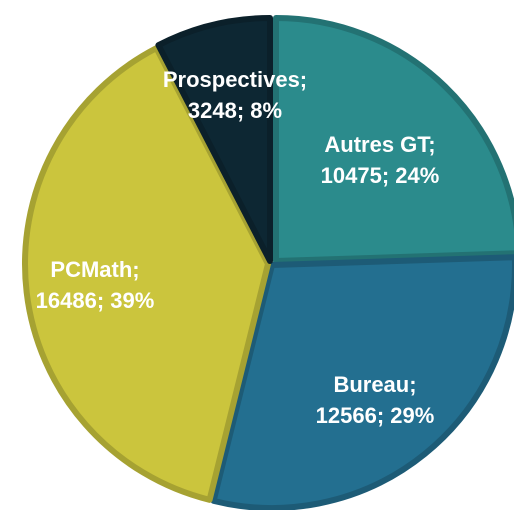 Image resolution: width=514 pixels, height=510 pixels. I want to click on slice-label: Bureau; 12566; 29%, so click(375, 400).